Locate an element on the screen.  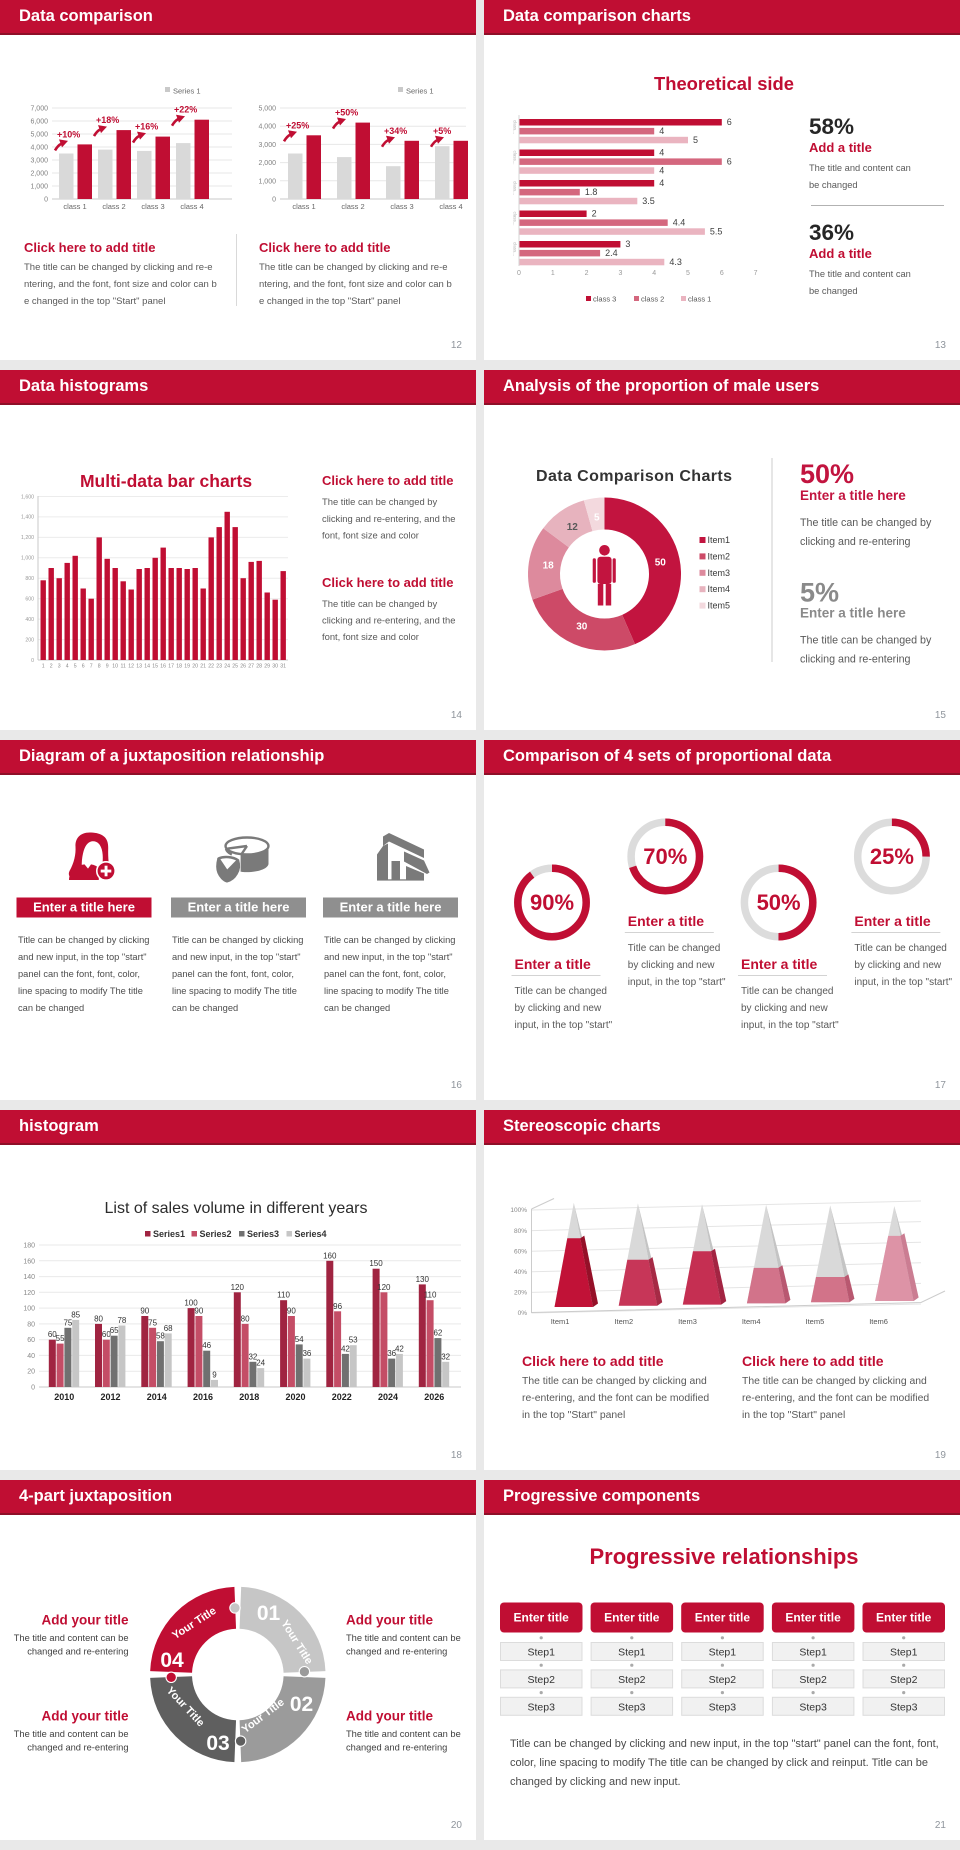
svg-text: 27 is located at coordinates (251, 667).